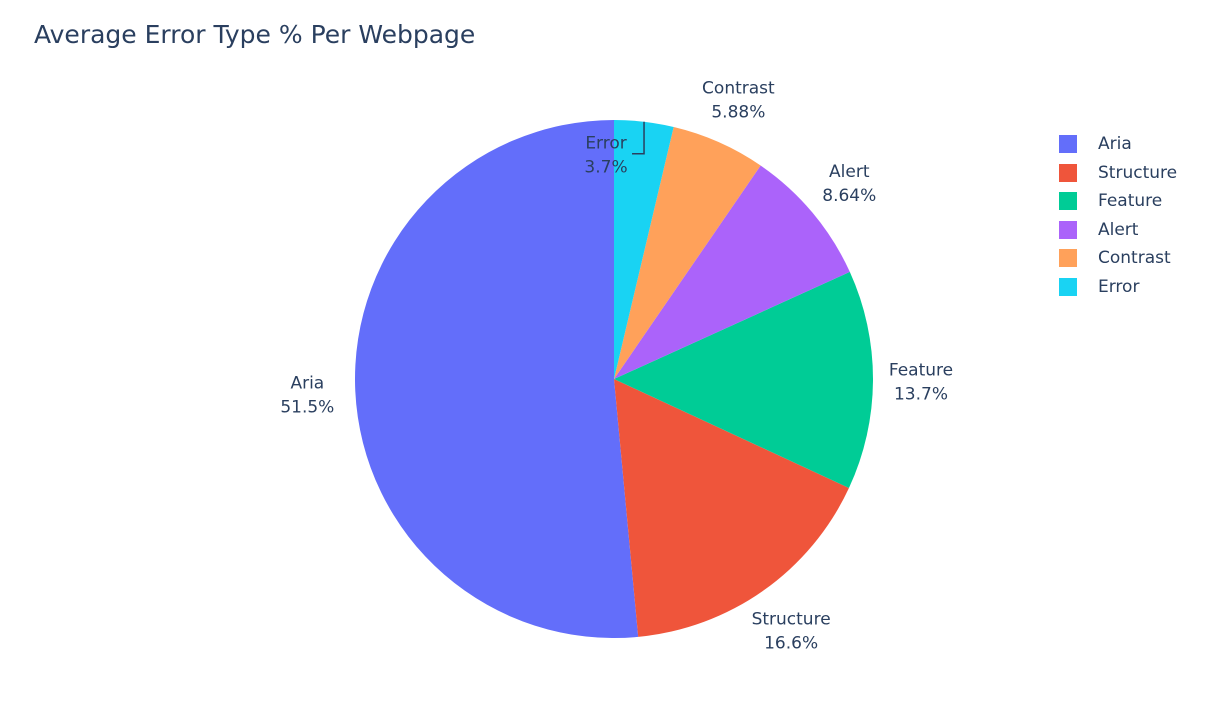  I want to click on pie-slice-alert, so click(732, 272).